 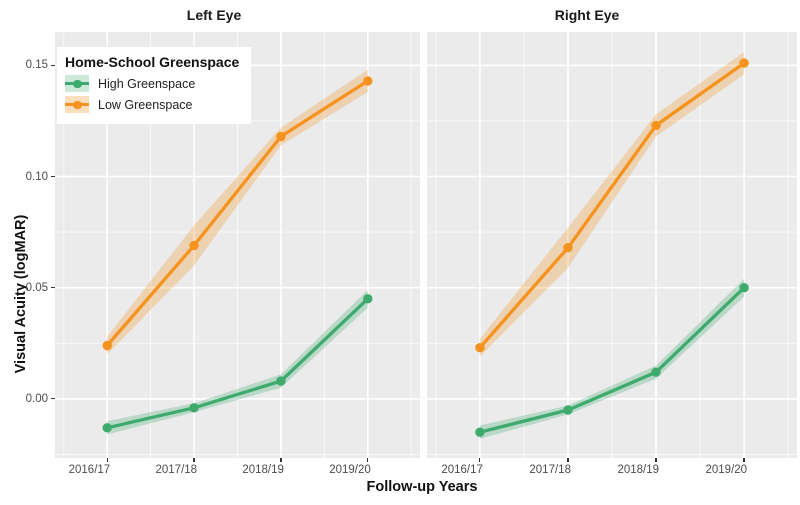 I want to click on legend-item-high-greenspace: High Greenspace, so click(x=152, y=83).